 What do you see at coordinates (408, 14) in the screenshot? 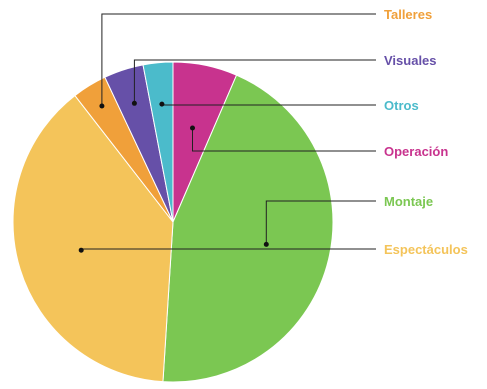
I see `label-talleres: Talleres` at bounding box center [408, 14].